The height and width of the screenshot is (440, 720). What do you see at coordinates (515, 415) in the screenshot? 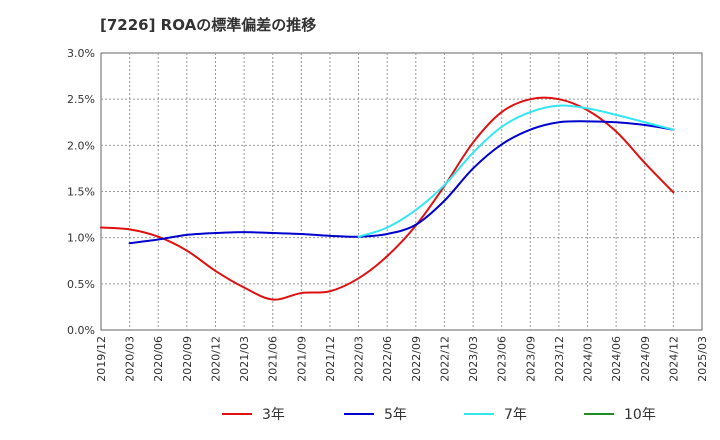
I see `legend-label: 7年` at bounding box center [515, 415].